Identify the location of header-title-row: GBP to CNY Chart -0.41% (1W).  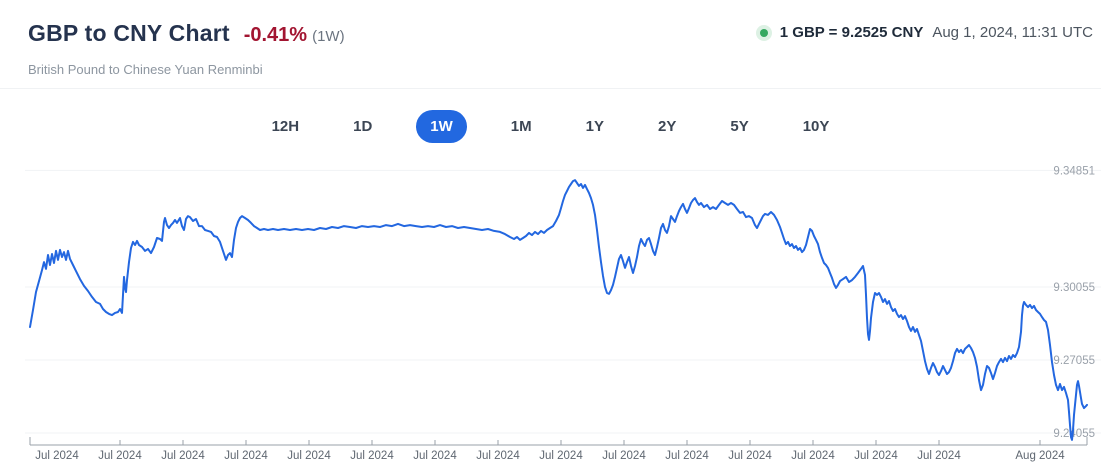
(186, 33).